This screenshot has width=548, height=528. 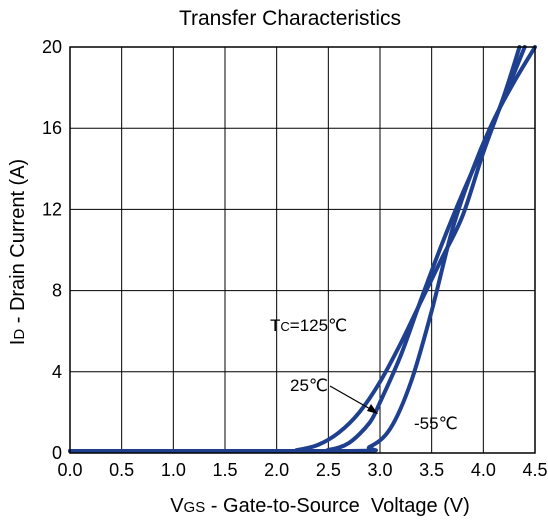 I want to click on y-tick-label: 0, so click(x=57, y=453).